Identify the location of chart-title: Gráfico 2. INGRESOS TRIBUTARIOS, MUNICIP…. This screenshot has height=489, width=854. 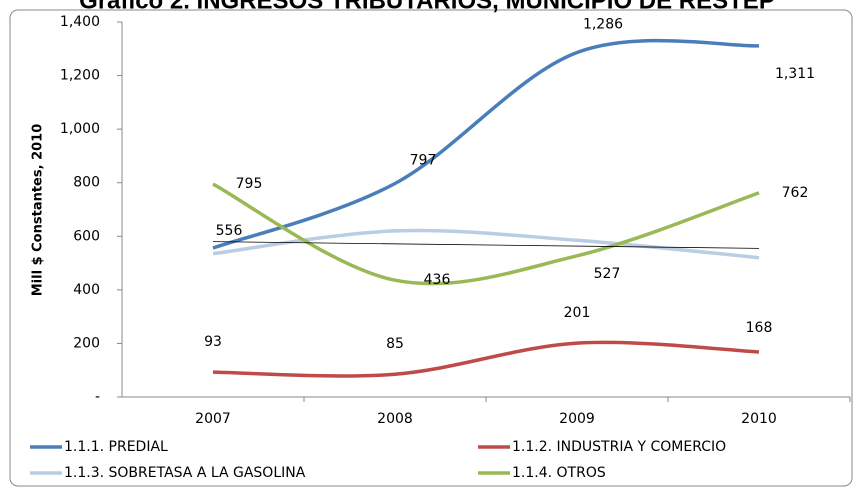
(427, 7).